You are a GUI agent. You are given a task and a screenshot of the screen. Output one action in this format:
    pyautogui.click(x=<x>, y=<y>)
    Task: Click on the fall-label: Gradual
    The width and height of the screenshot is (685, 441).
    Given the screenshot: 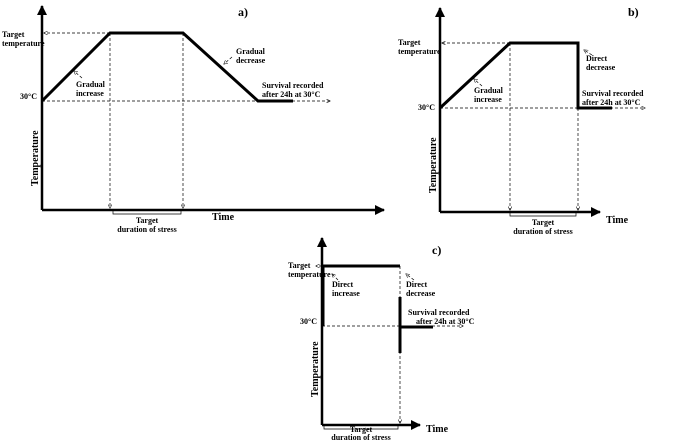 What is the action you would take?
    pyautogui.click(x=251, y=51)
    